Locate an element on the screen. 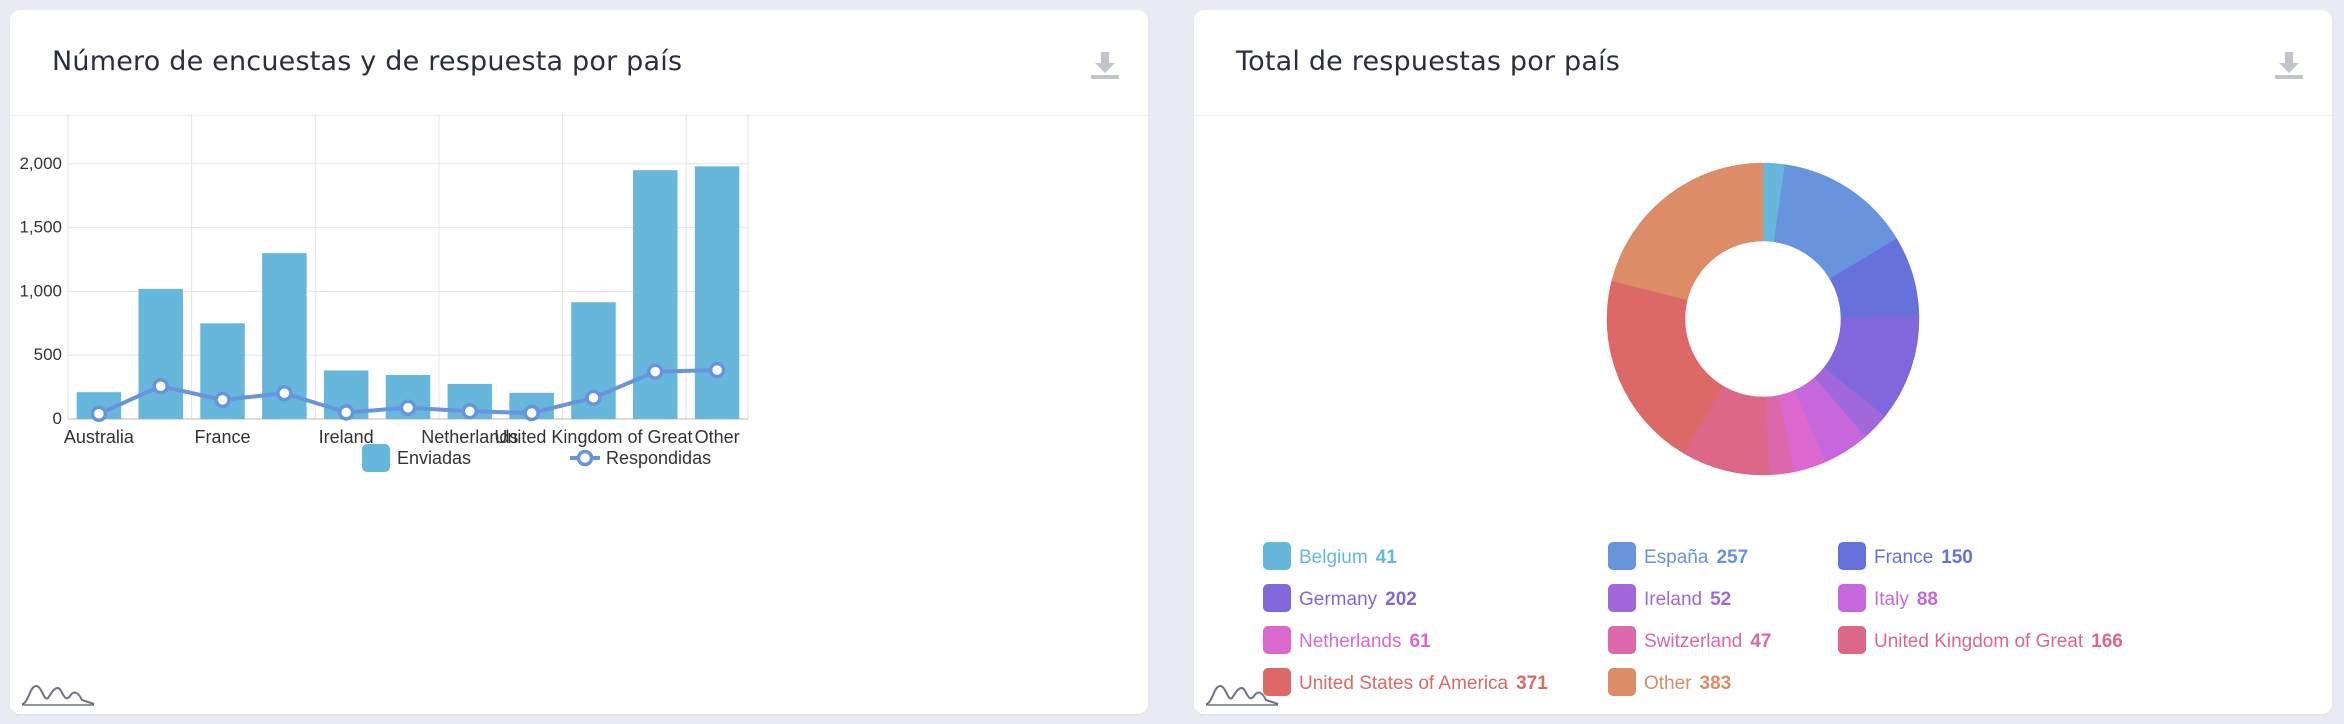 This screenshot has width=2344, height=724. legend-value: 52 is located at coordinates (1720, 599).